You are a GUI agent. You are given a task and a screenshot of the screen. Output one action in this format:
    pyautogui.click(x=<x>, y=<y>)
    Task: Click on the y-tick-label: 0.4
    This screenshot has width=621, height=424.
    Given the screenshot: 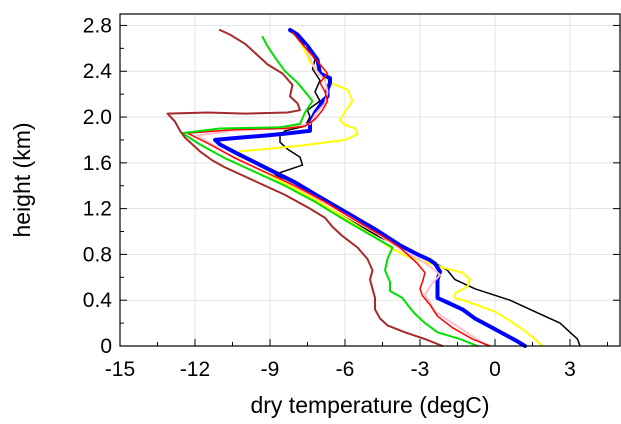 What is the action you would take?
    pyautogui.click(x=98, y=300)
    